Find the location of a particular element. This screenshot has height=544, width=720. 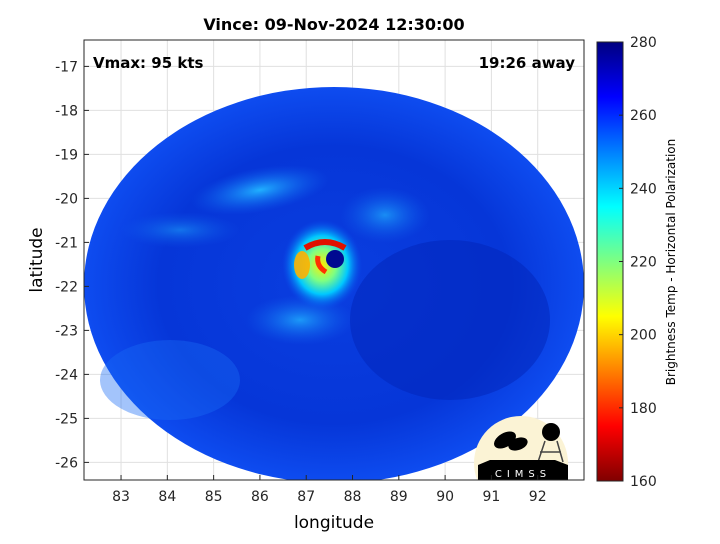

colorbar-tick-label: 160 is located at coordinates (643, 482).